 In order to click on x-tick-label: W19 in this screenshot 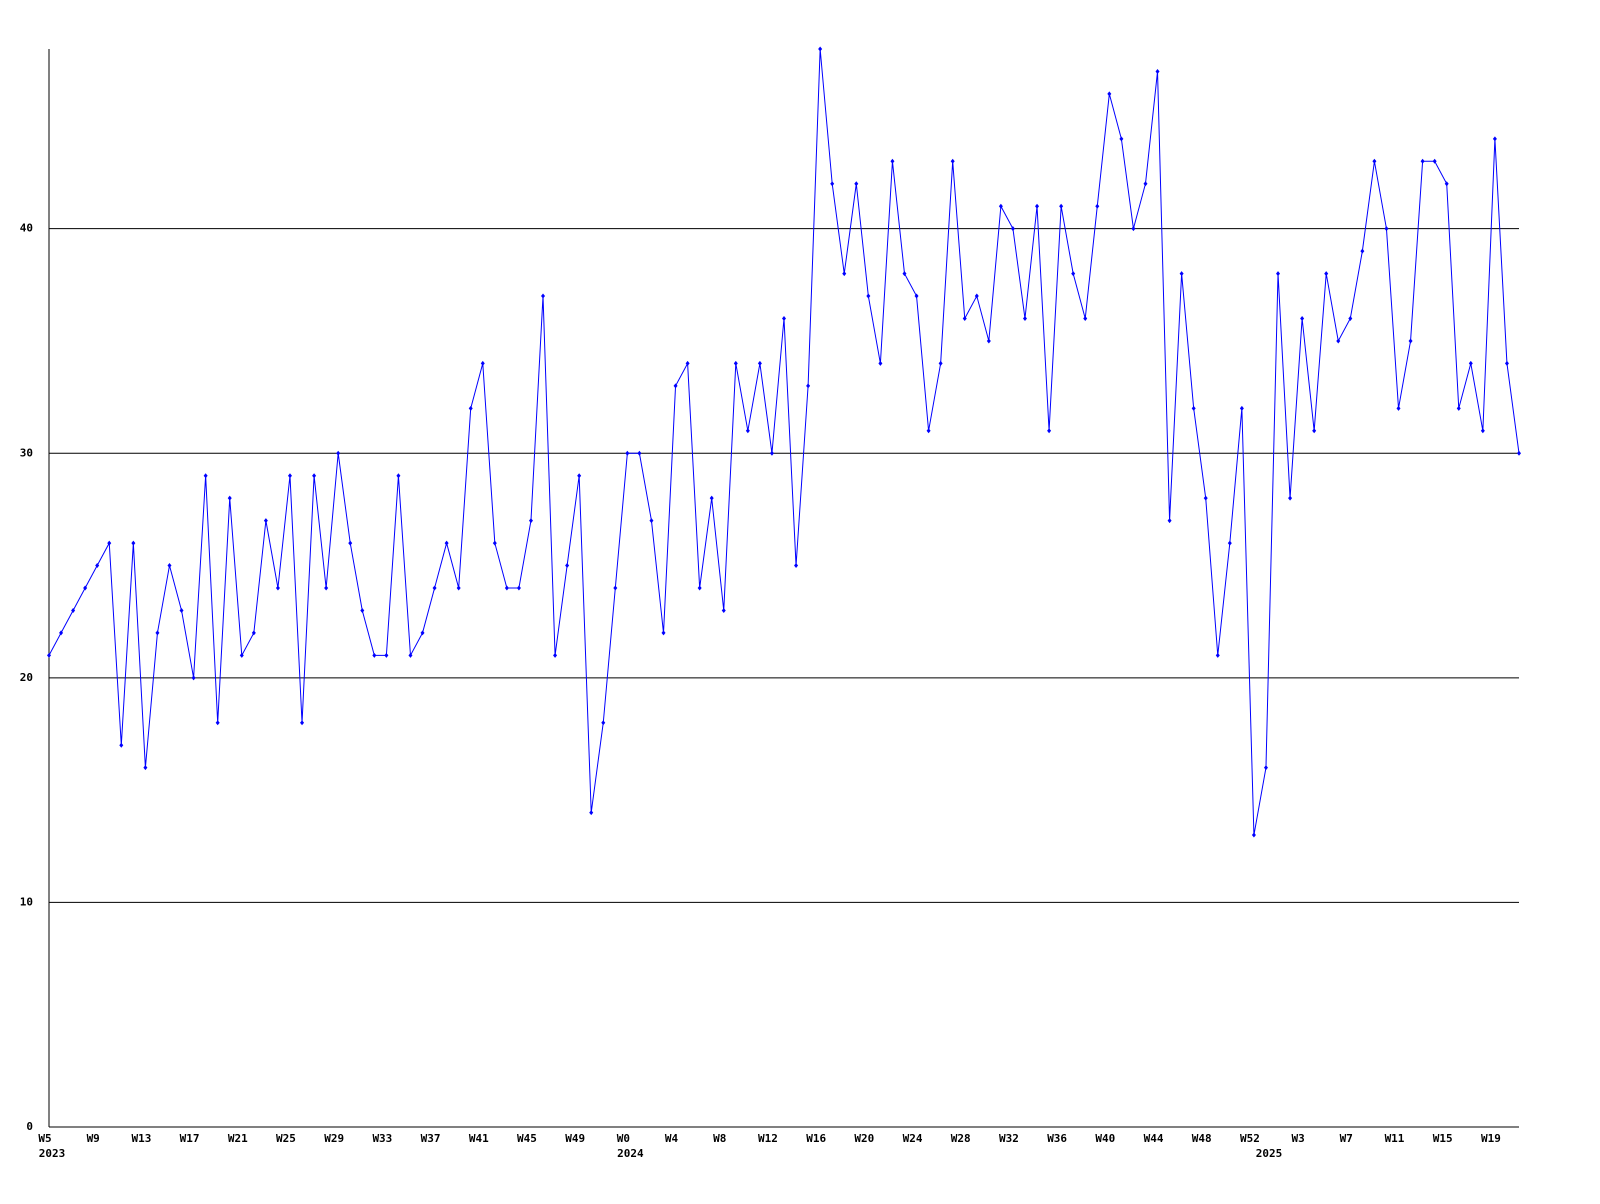, I will do `click(1491, 1138)`.